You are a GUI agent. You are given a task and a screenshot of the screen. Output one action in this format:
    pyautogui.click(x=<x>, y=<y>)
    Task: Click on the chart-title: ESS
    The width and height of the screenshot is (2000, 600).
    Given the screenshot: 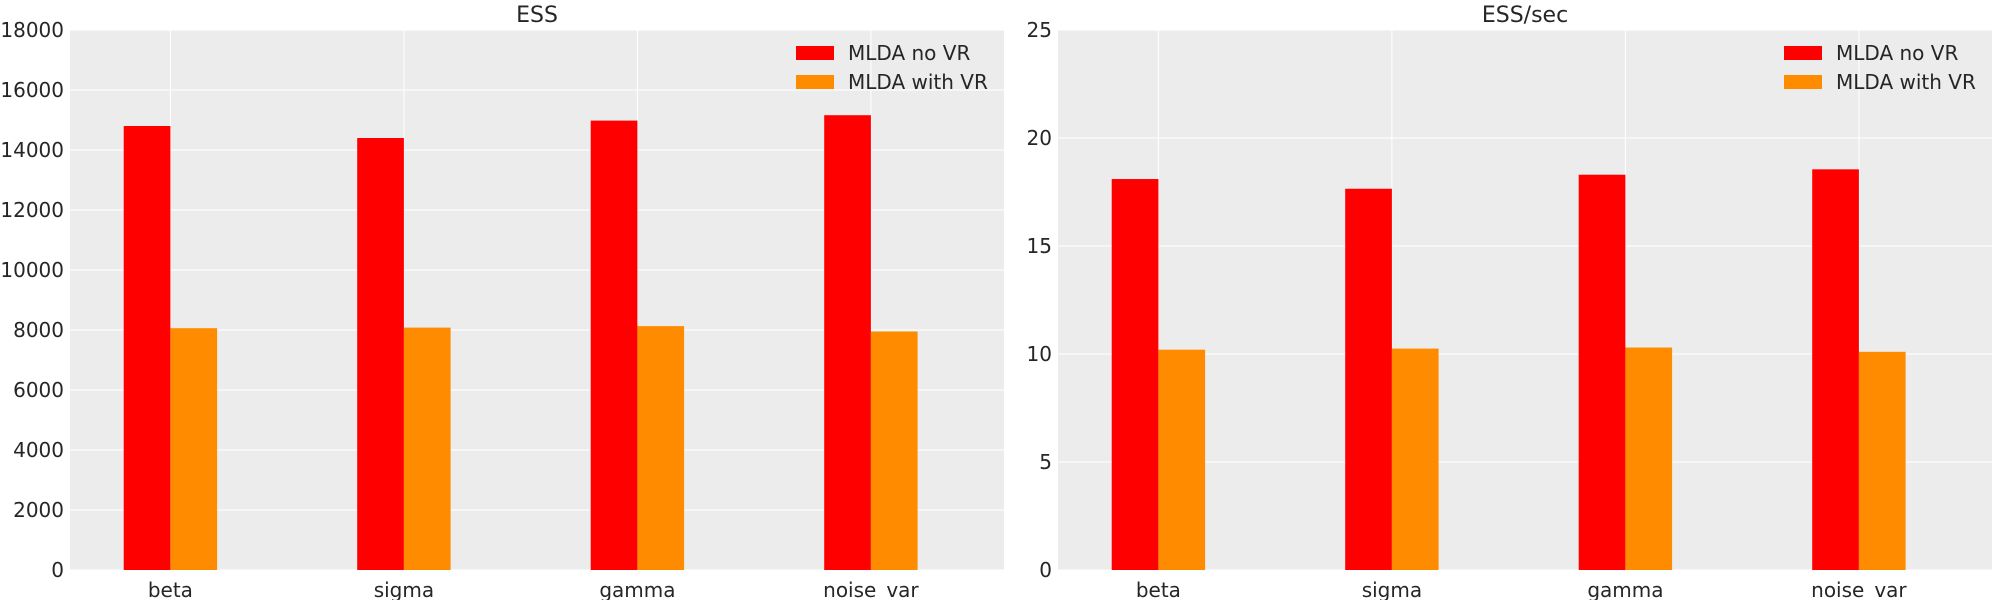 What is the action you would take?
    pyautogui.click(x=537, y=15)
    